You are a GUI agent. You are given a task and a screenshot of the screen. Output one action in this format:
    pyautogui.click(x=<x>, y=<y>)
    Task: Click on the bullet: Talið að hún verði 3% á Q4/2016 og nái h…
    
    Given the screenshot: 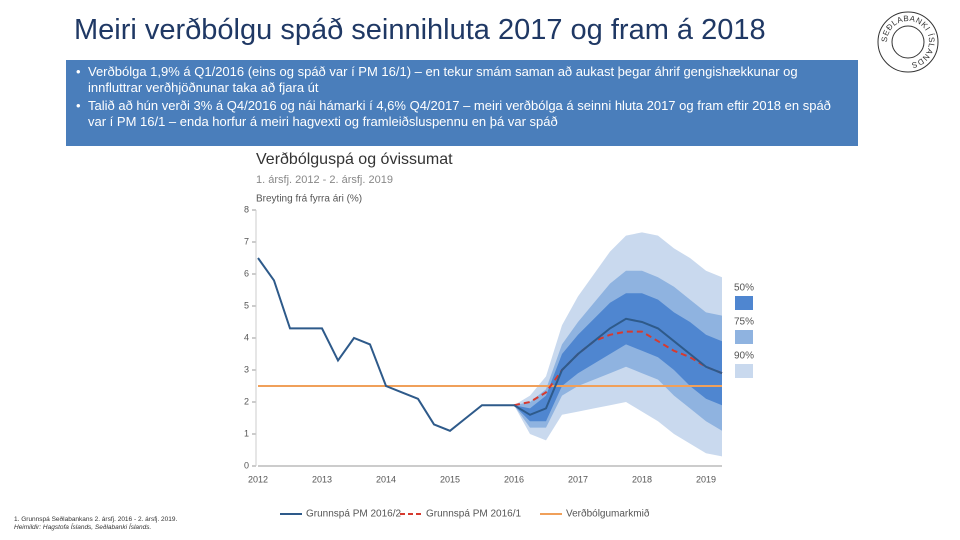 What is the action you would take?
    pyautogui.click(x=462, y=114)
    